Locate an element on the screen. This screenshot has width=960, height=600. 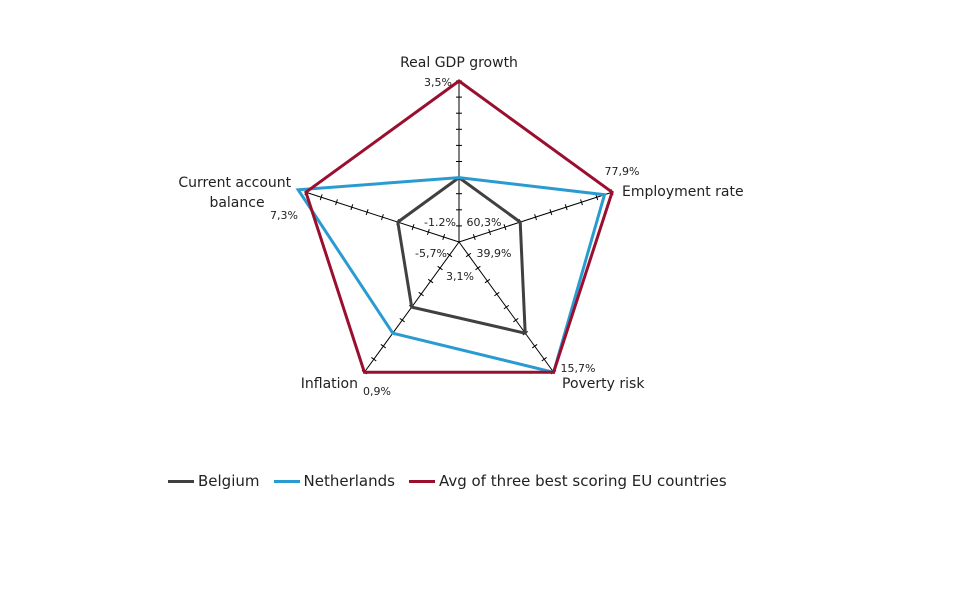
axis-min-label-current-account: -5,7% is located at coordinates (431, 253).